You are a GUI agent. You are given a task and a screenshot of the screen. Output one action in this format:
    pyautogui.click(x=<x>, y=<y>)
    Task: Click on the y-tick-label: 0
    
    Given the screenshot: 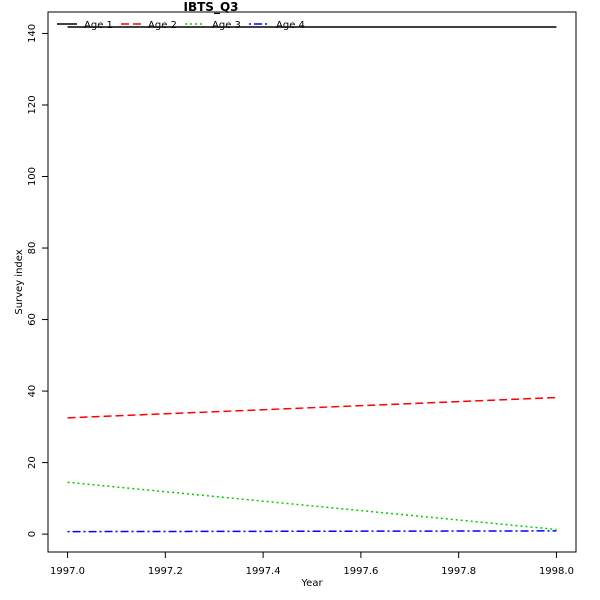 What is the action you would take?
    pyautogui.click(x=32, y=534)
    